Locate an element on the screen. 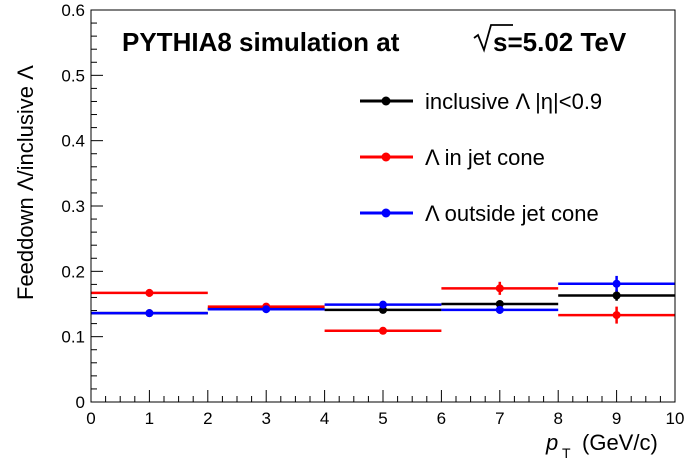 The height and width of the screenshot is (474, 696). y-axis-title: Feeddown Λ/inclusive Λ is located at coordinates (25, 182).